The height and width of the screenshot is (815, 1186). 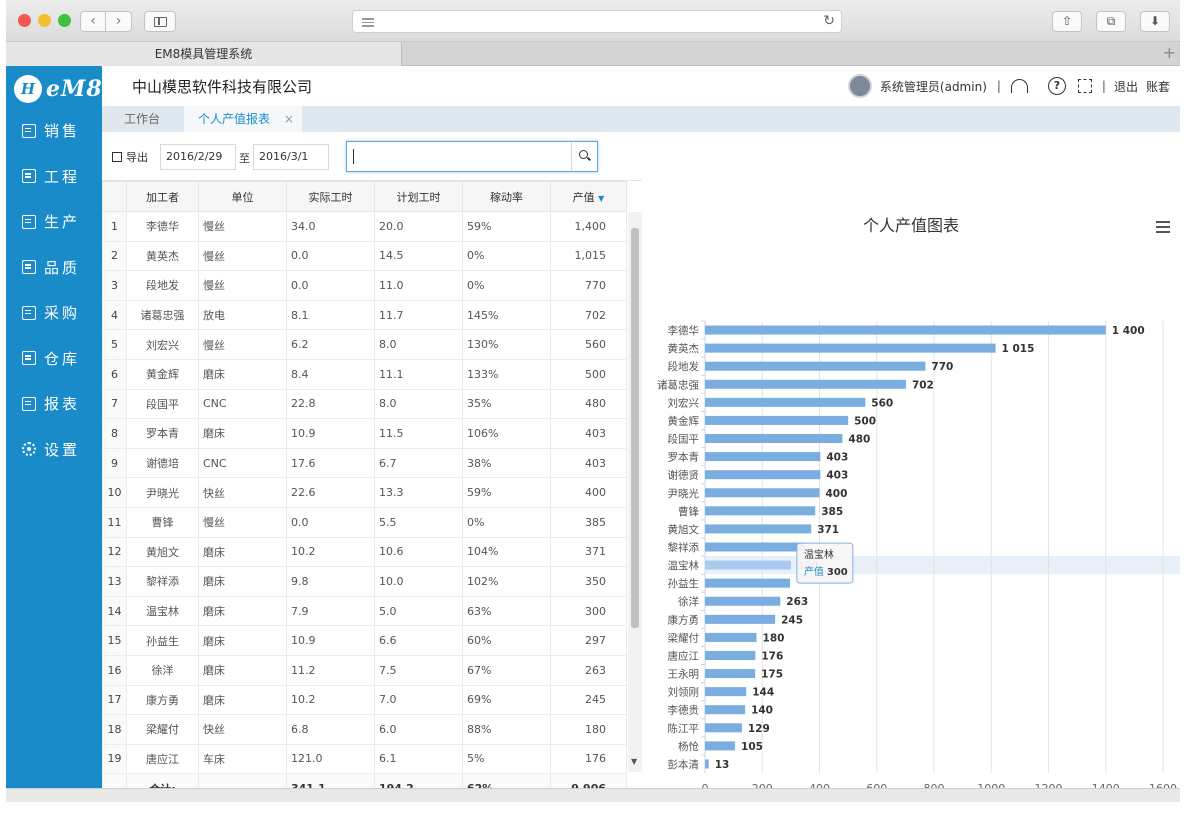 What do you see at coordinates (54, 313) in the screenshot?
I see `sidebar-item-purchasing: 采购` at bounding box center [54, 313].